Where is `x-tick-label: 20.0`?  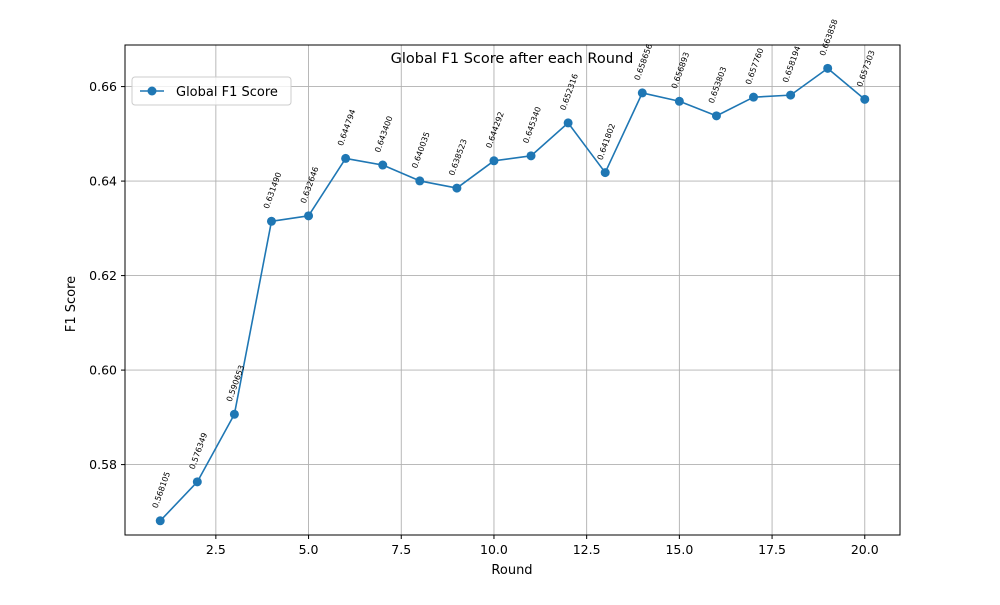 x-tick-label: 20.0 is located at coordinates (865, 549).